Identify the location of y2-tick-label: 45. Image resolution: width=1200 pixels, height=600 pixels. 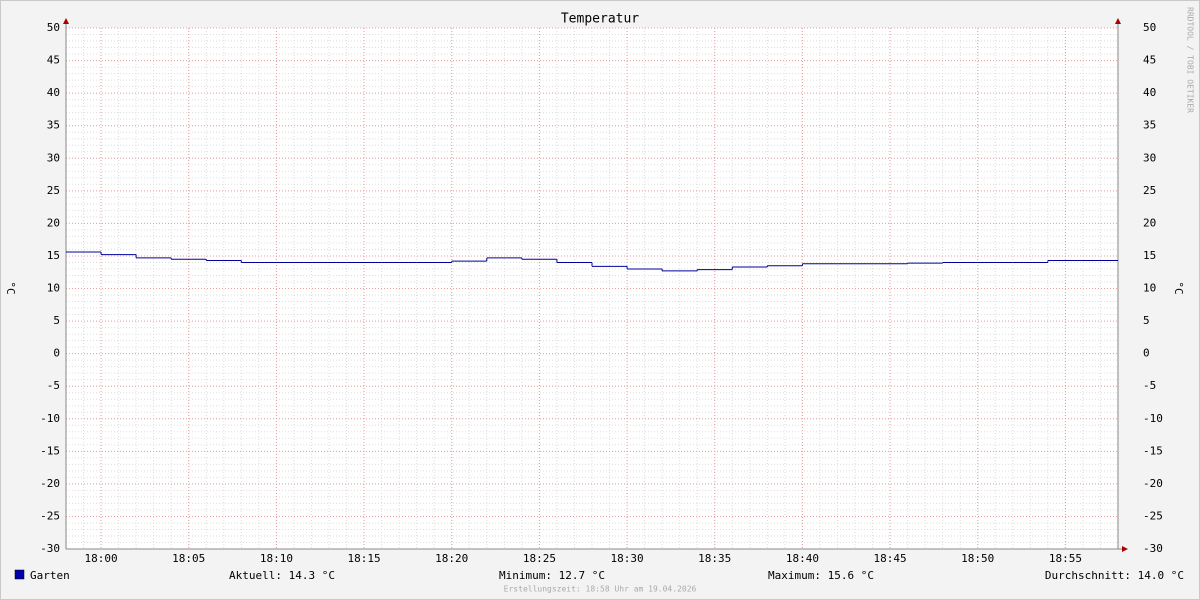
(1149, 60).